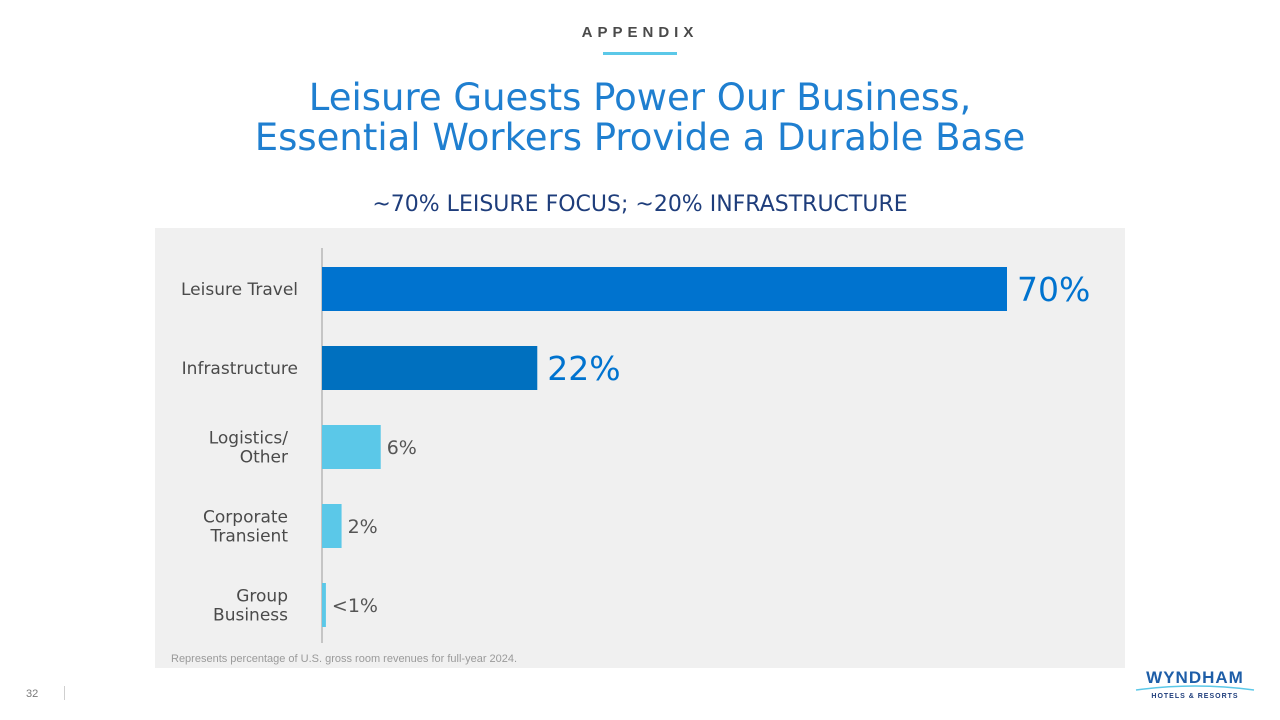 This screenshot has width=1280, height=720. I want to click on section-underline, so click(640, 53).